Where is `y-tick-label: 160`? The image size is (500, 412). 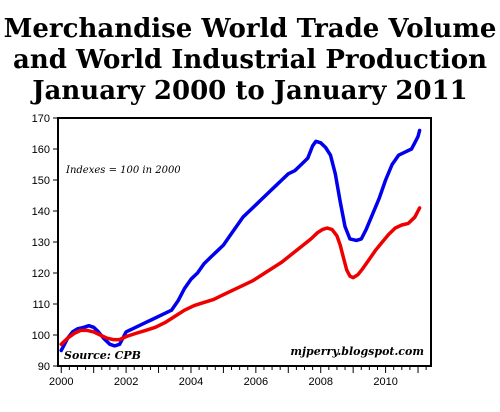
y-tick-label: 160 is located at coordinates (41, 150).